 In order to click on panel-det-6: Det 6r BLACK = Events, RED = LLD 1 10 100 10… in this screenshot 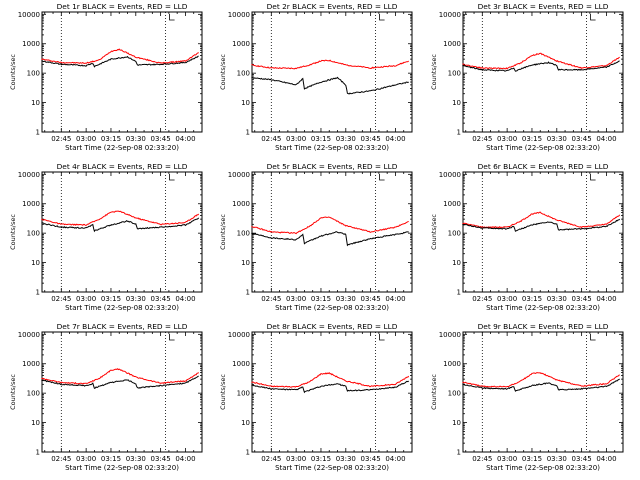, I will do `click(527, 237)`.